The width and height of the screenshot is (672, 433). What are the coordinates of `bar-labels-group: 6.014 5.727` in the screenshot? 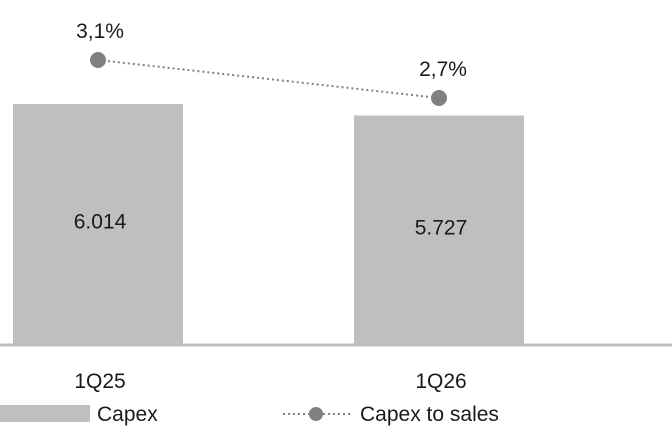 It's located at (271, 225).